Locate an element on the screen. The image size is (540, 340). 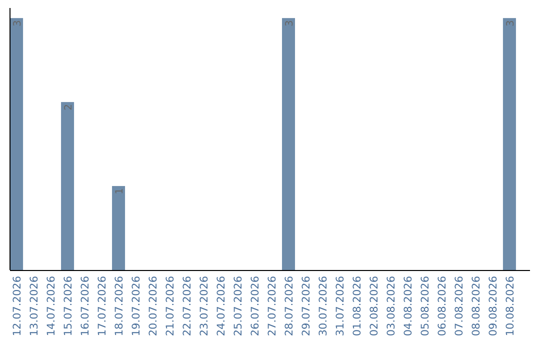
x-tick-label: 17.07.2026 is located at coordinates (102, 306).